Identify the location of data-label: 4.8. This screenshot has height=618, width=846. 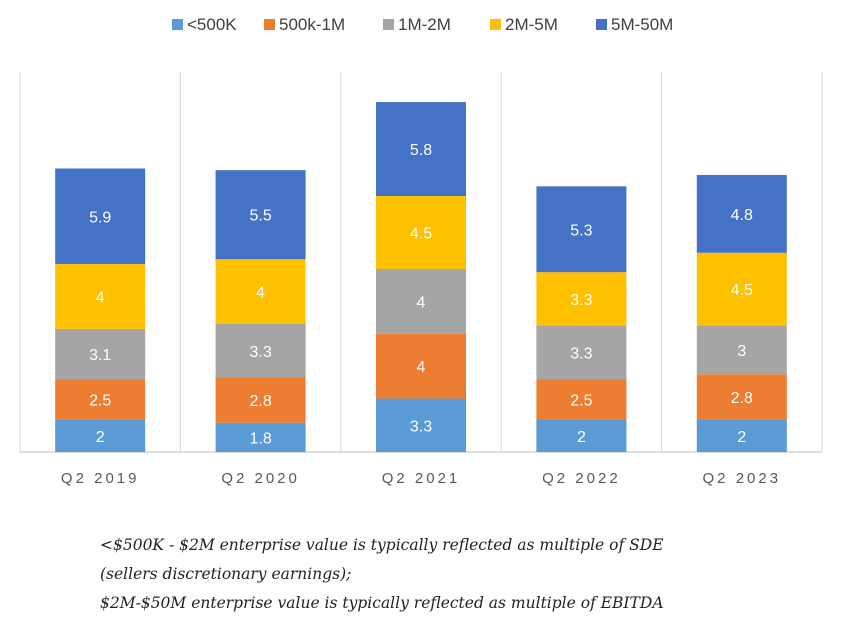
(742, 215).